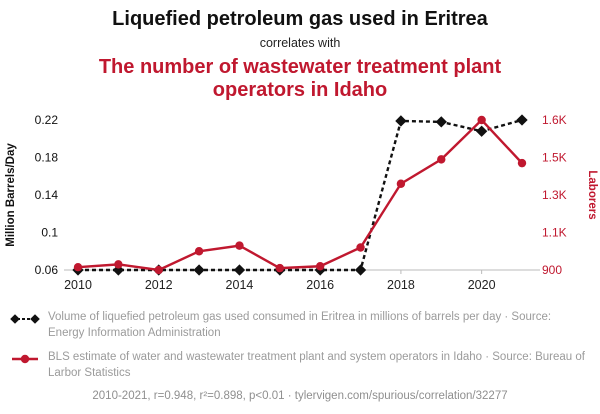  I want to click on right-axis-title: Laborers, so click(592, 194).